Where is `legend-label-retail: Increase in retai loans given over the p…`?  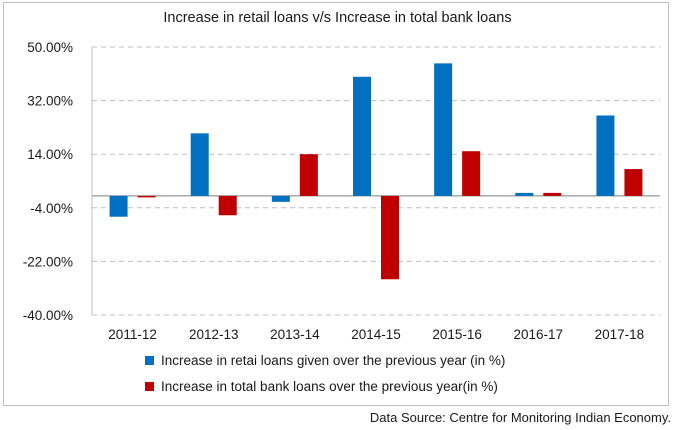 legend-label-retail: Increase in retai loans given over the p… is located at coordinates (333, 360).